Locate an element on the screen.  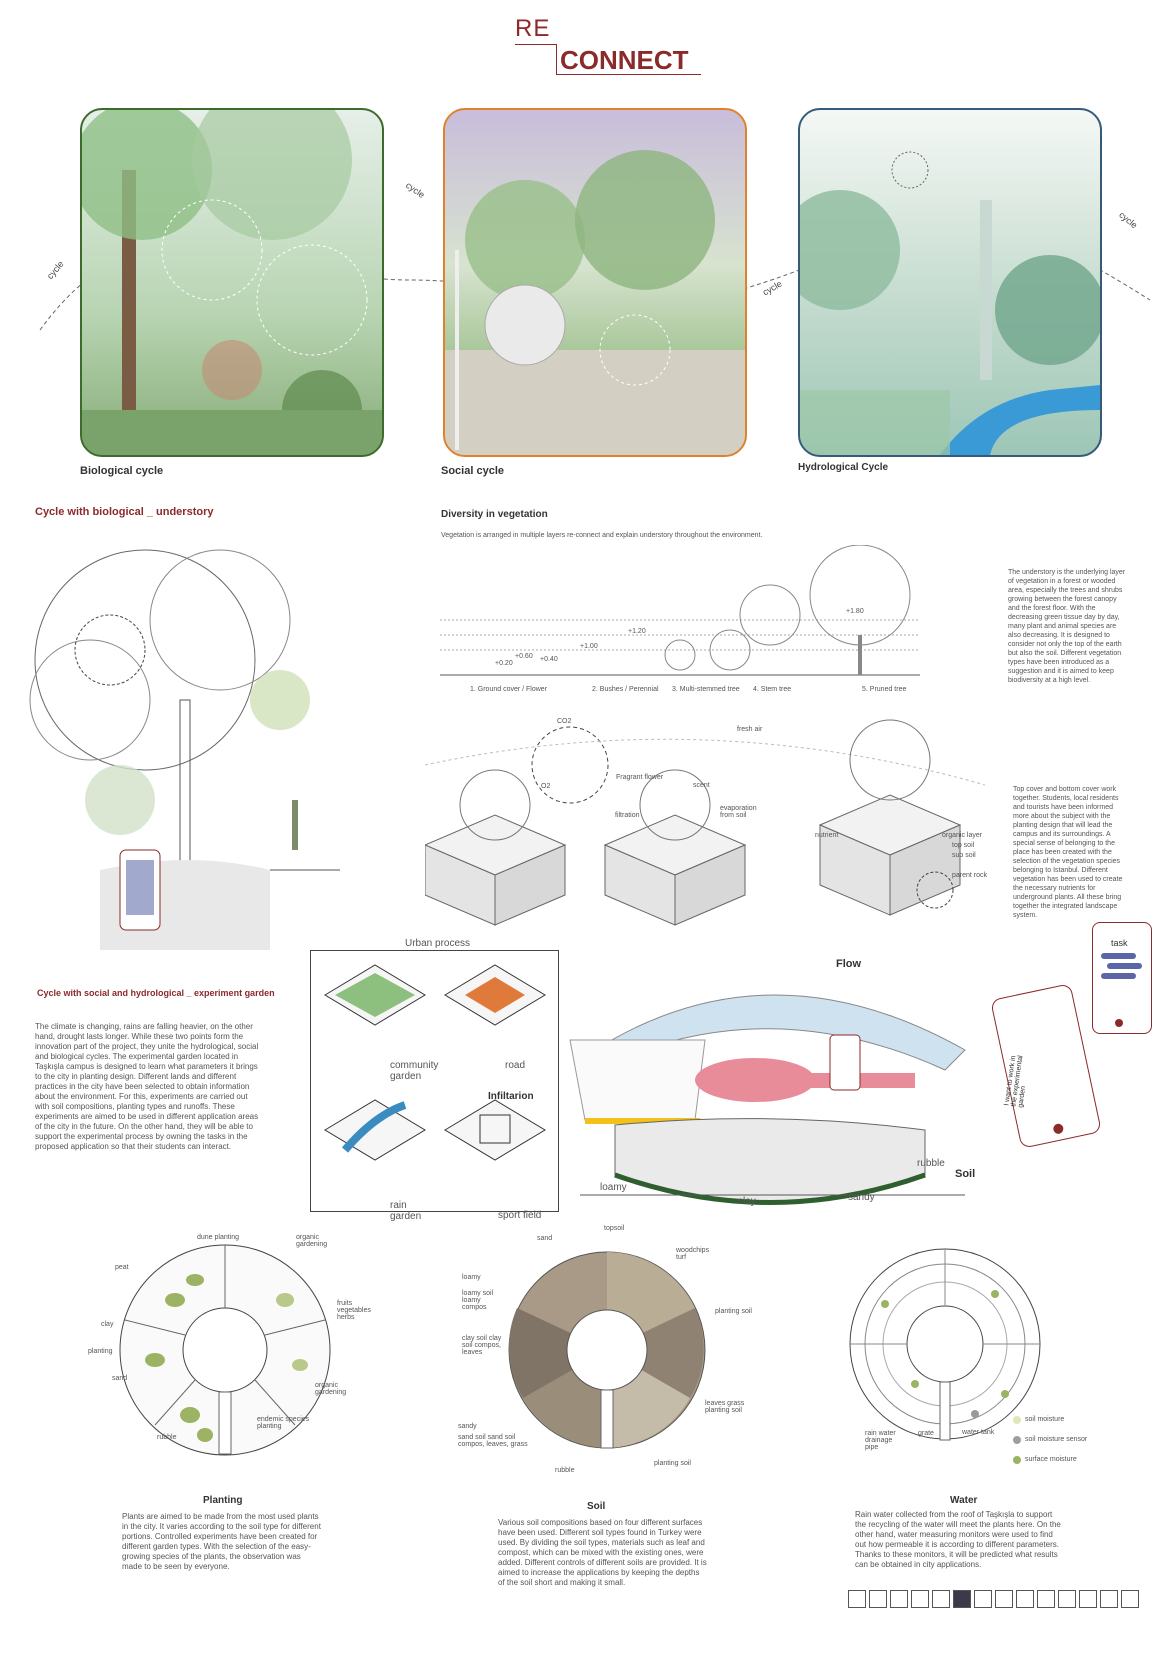
urban-label-infiltration: Infiltarion is located at coordinates (511, 1096).